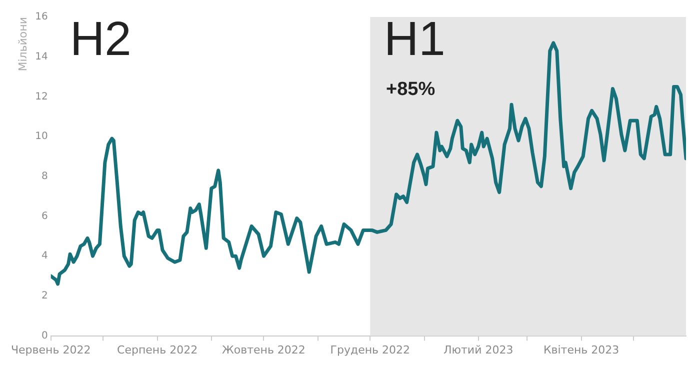  Describe the element at coordinates (370, 349) in the screenshot. I see `x-tick-label: Грудень 2022` at that location.